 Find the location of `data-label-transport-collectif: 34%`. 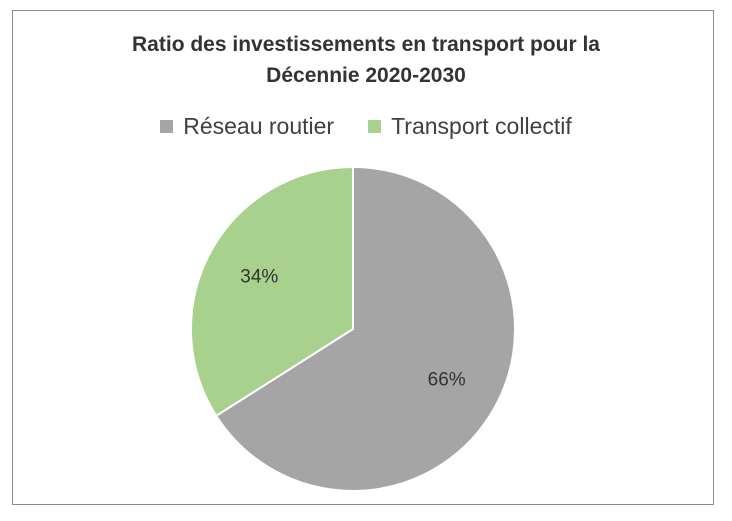

data-label-transport-collectif: 34% is located at coordinates (259, 277).